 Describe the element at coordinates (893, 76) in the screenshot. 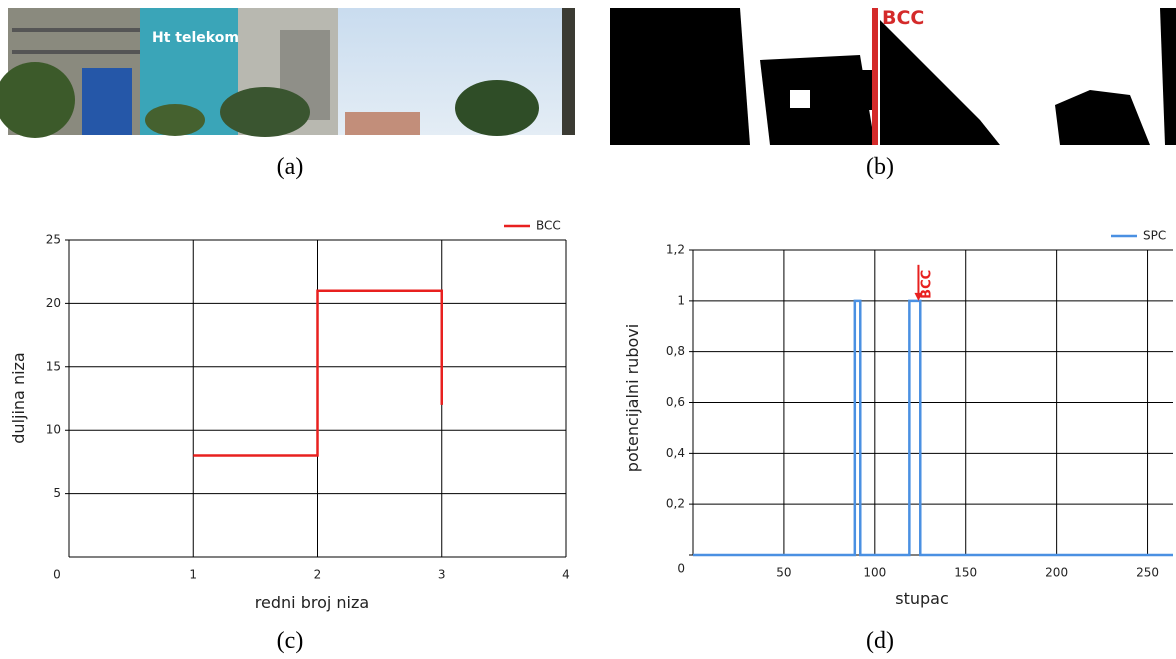

I see `photo-b: BCC` at that location.